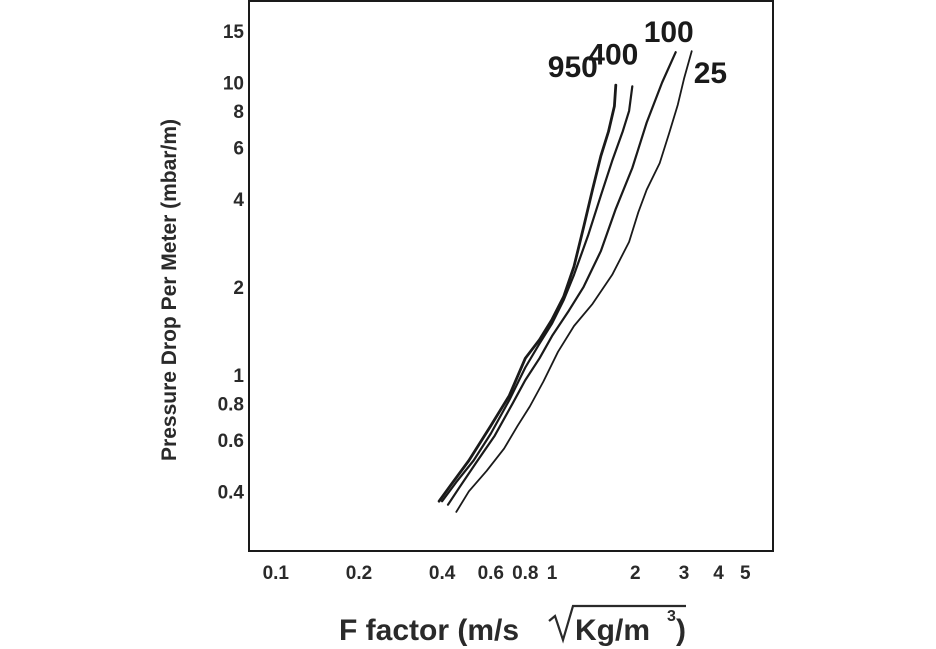  What do you see at coordinates (745, 573) in the screenshot?
I see `x-tick-label: 5` at bounding box center [745, 573].